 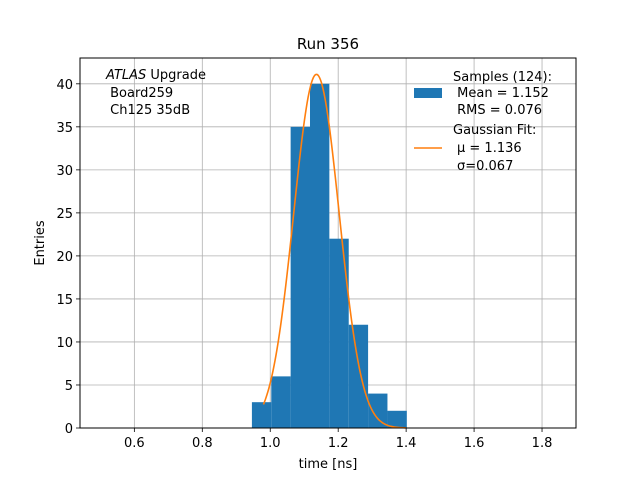 What do you see at coordinates (64, 85) in the screenshot?
I see `y-tick-label: 40` at bounding box center [64, 85].